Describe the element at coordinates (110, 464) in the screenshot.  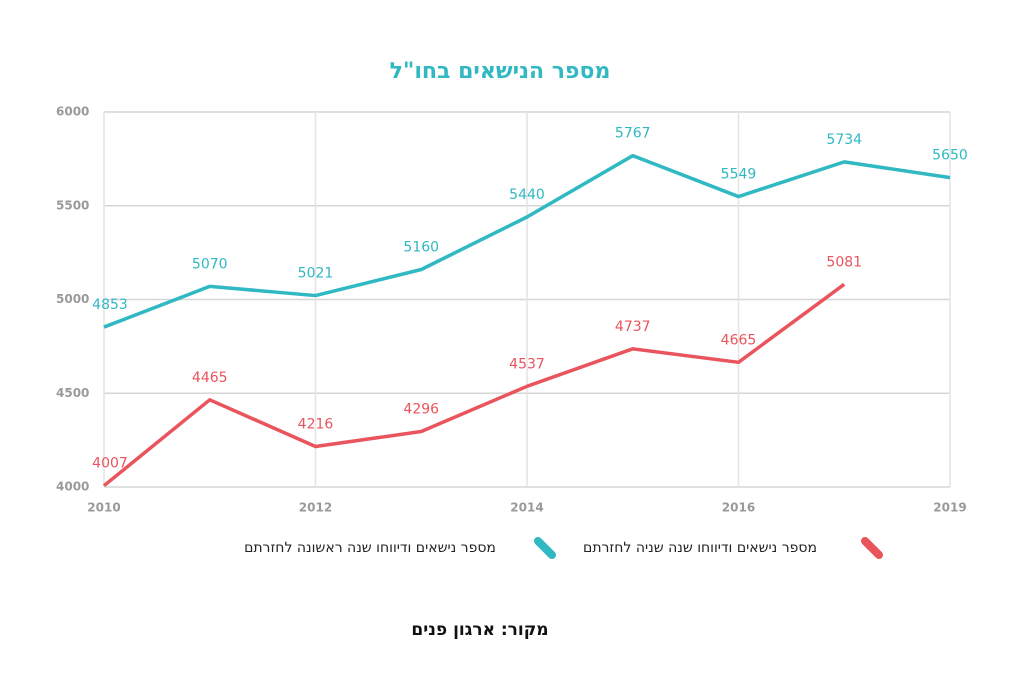
I see `data-label: 4007` at that location.